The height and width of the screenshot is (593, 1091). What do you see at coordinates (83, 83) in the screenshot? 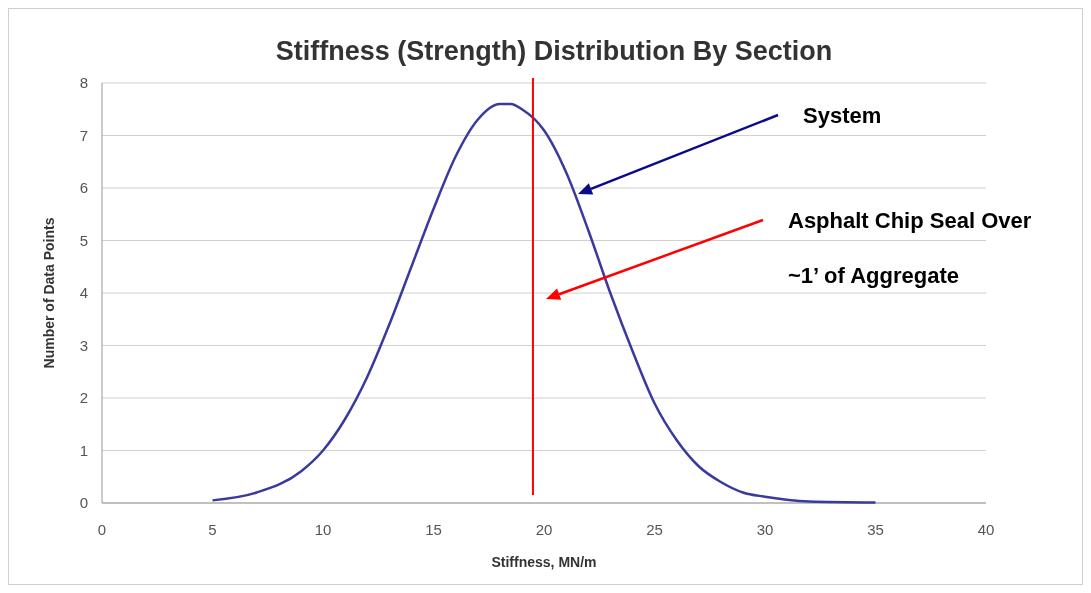
I see `y-tick-label: 8` at bounding box center [83, 83].